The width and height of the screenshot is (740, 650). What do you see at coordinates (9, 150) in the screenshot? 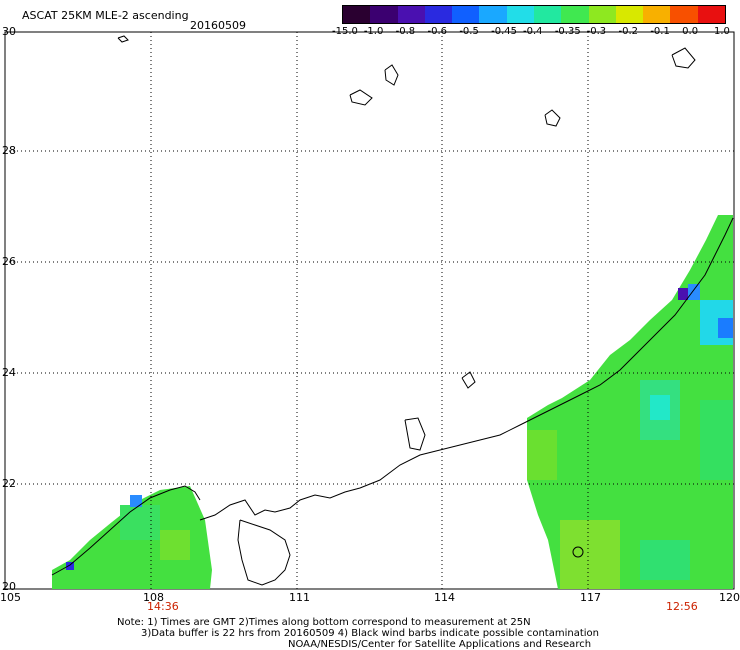
I see `y-tick-28: 28` at bounding box center [9, 150].